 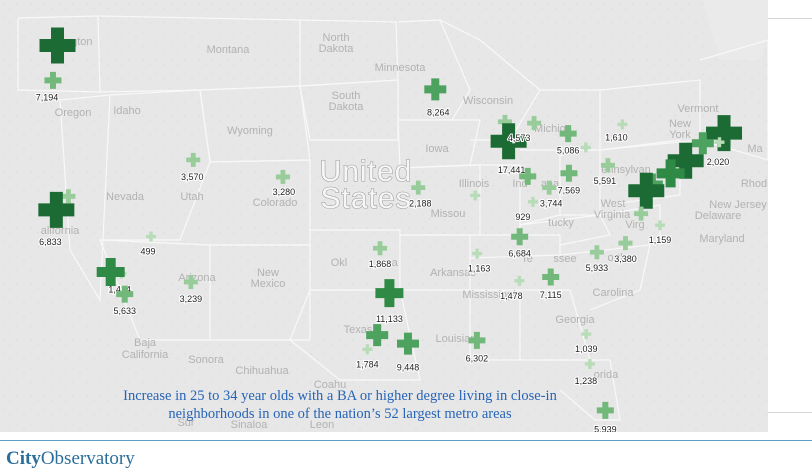 I want to click on metro-marker-atlanta: 7,115, so click(x=551, y=284).